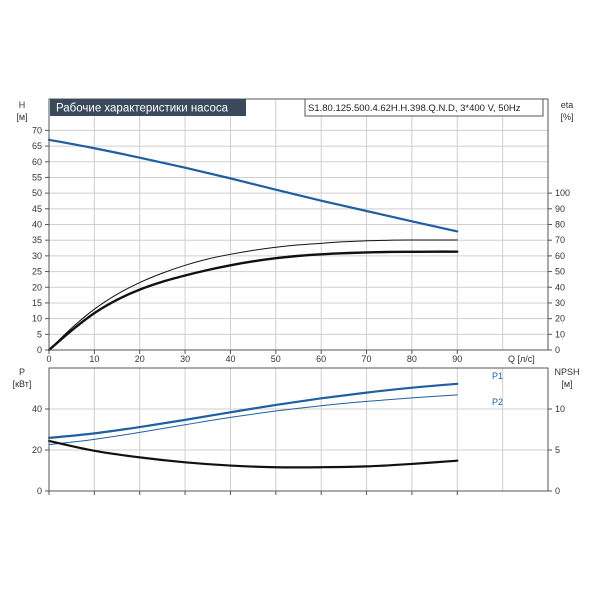  I want to click on left-axis-tick-label: 5, so click(39, 334).